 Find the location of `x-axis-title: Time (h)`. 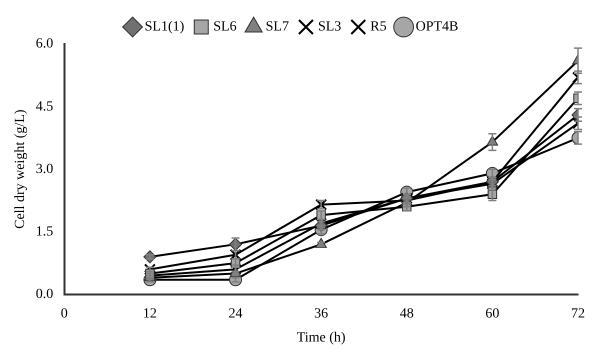

x-axis-title: Time (h) is located at coordinates (321, 338).